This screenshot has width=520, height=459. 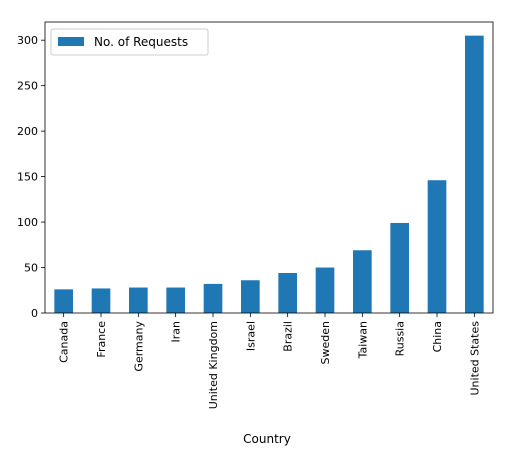 I want to click on x-tick-label: United States, so click(x=474, y=358).